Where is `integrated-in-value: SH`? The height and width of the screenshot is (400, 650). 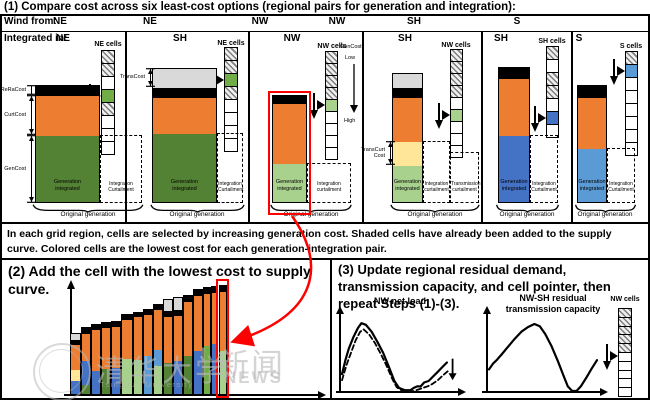
integrated-in-value: SH is located at coordinates (501, 38).